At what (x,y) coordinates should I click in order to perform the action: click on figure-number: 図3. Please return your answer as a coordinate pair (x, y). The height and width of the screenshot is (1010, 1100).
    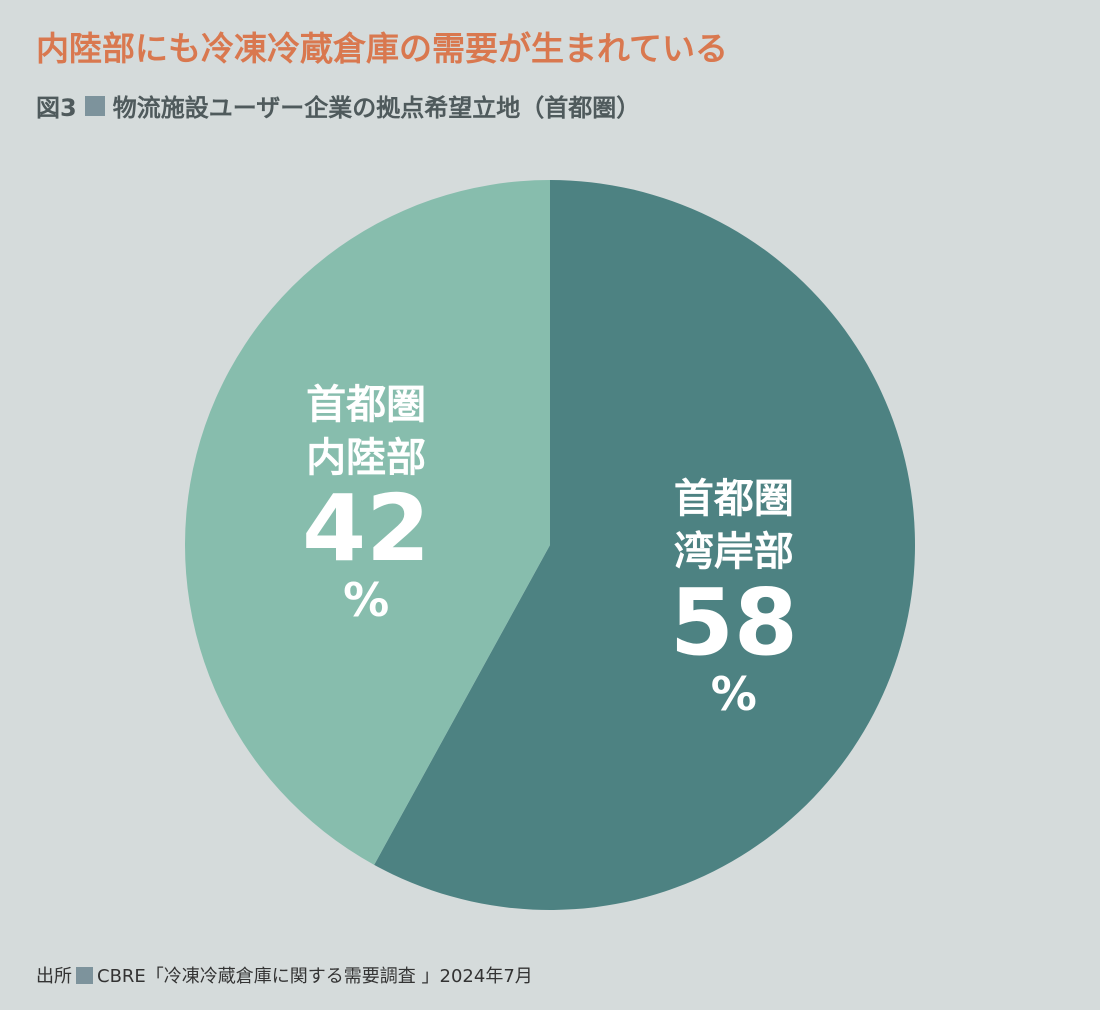
    Looking at the image, I should click on (56, 108).